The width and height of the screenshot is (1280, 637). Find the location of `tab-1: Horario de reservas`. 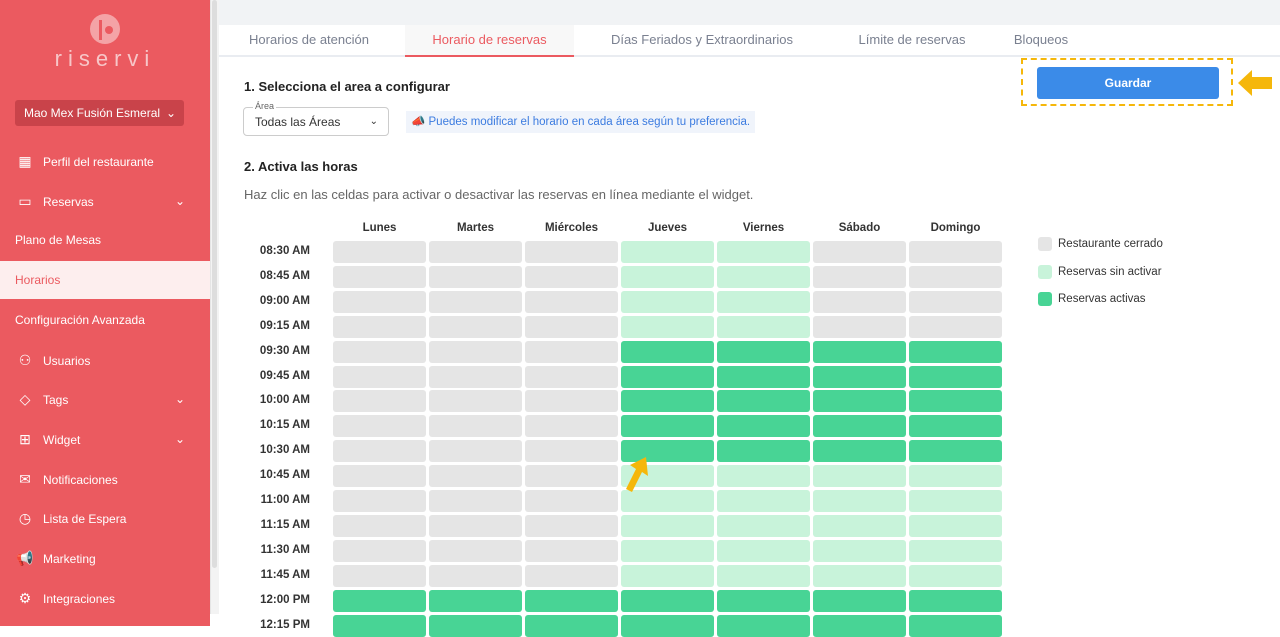

tab-1: Horario de reservas is located at coordinates (489, 41).